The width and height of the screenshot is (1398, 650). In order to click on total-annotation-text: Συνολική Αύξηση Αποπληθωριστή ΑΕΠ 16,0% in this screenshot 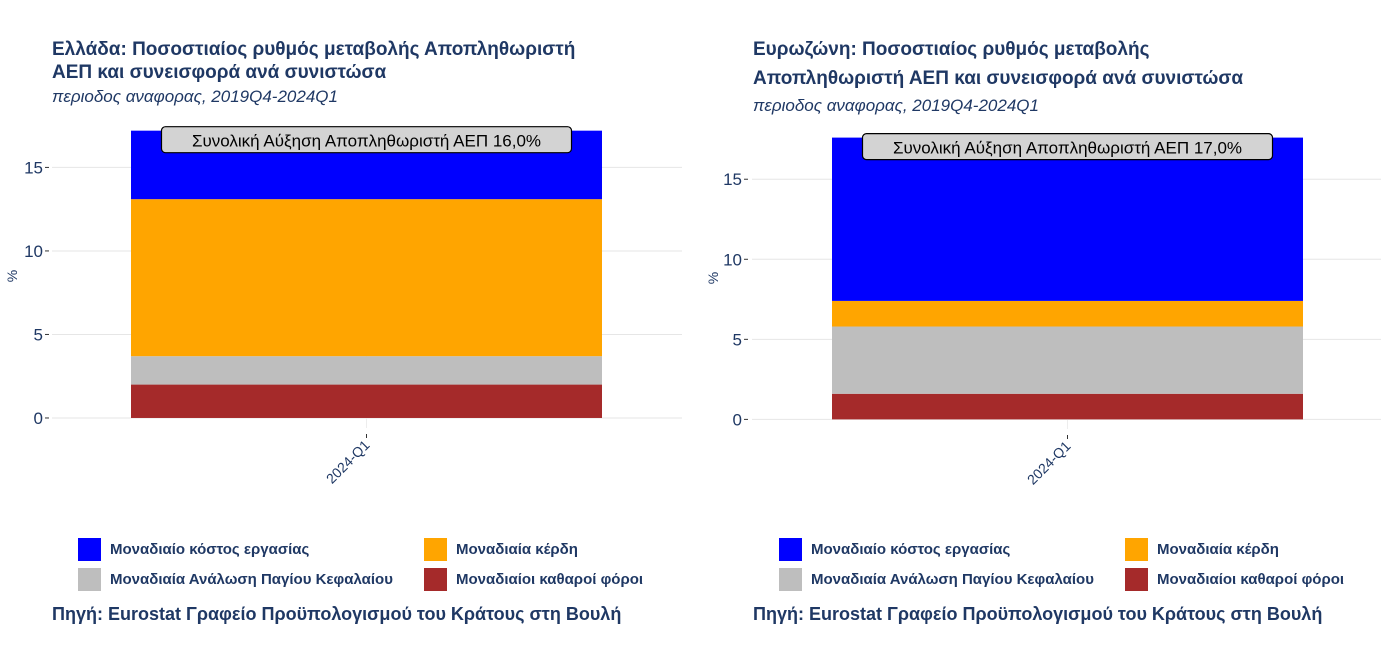, I will do `click(366, 141)`.